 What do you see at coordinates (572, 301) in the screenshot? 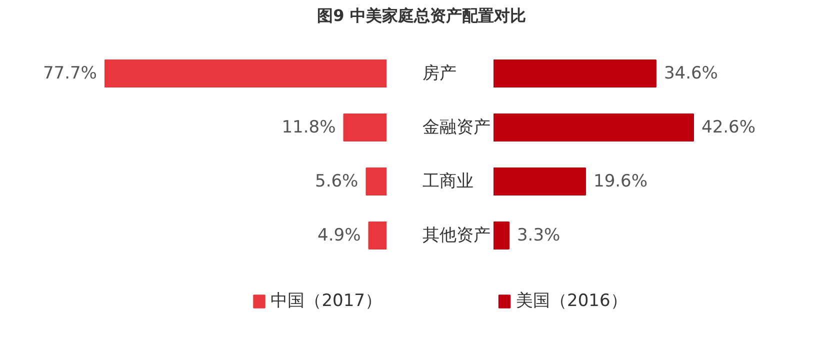
I see `legend-label: 美国（2016）` at bounding box center [572, 301].